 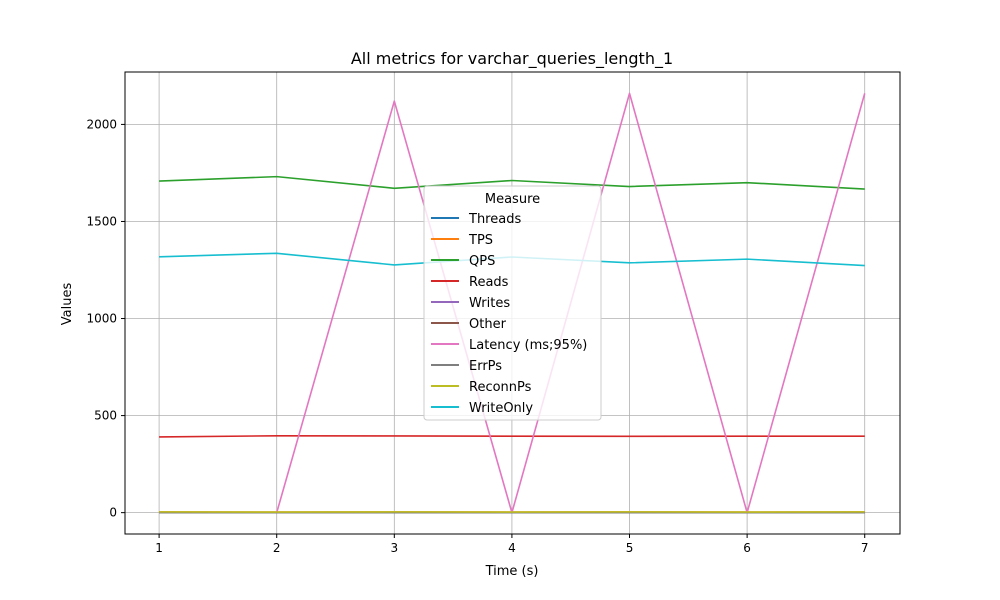 I want to click on y-axis-label: Values, so click(x=67, y=304).